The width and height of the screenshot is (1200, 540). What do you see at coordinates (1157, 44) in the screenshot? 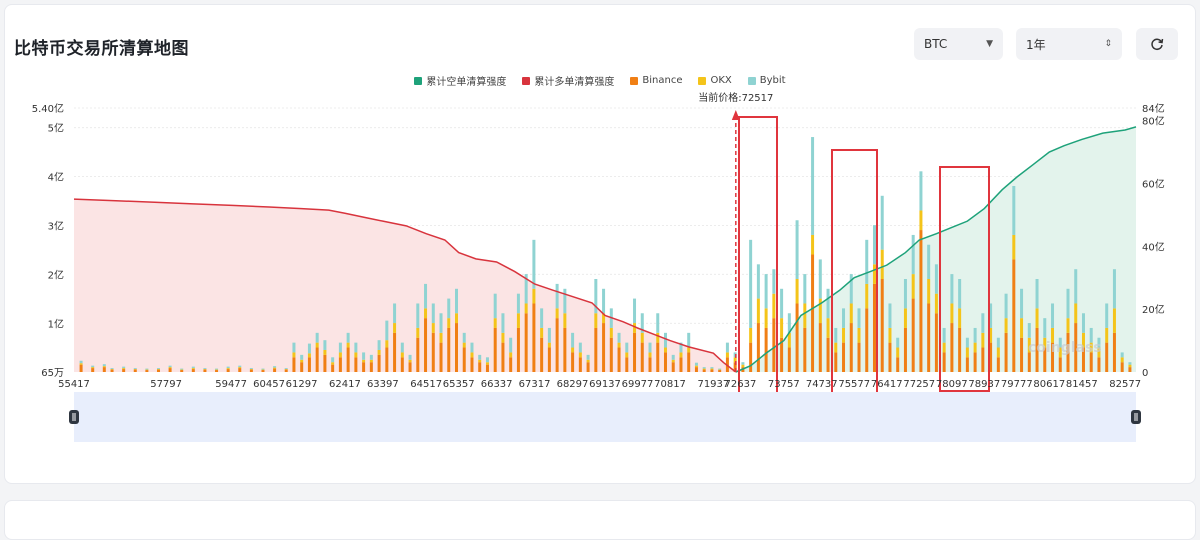
I see `refresh-button` at bounding box center [1157, 44].